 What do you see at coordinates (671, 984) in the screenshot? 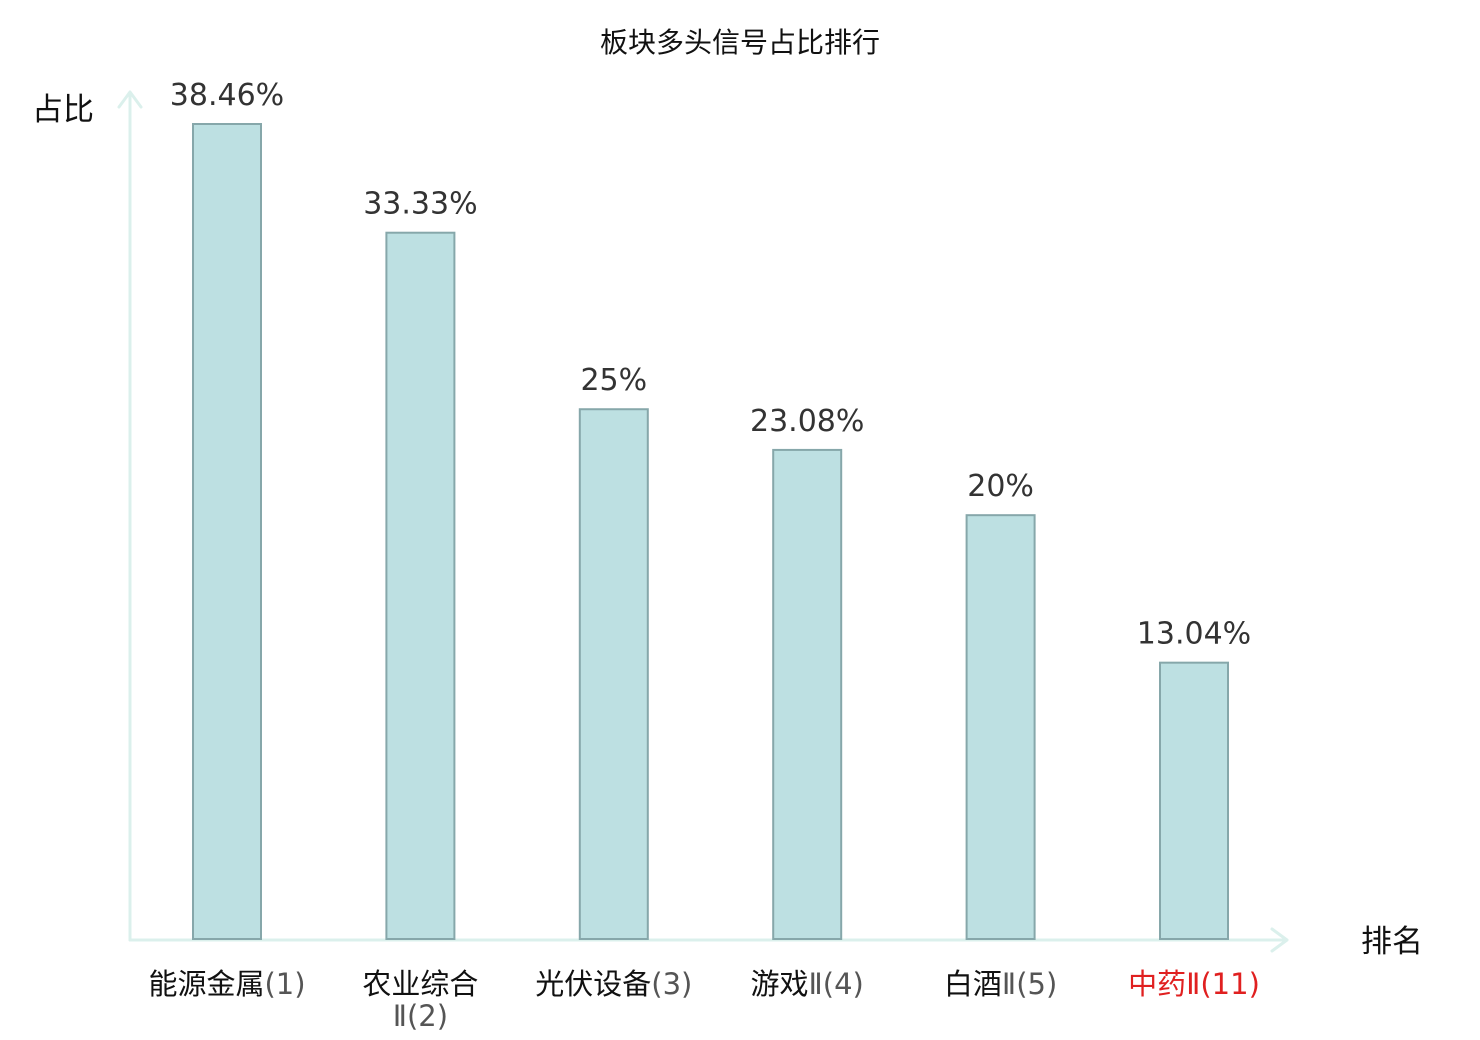
I see `x-tick-rank: (3)` at bounding box center [671, 984].